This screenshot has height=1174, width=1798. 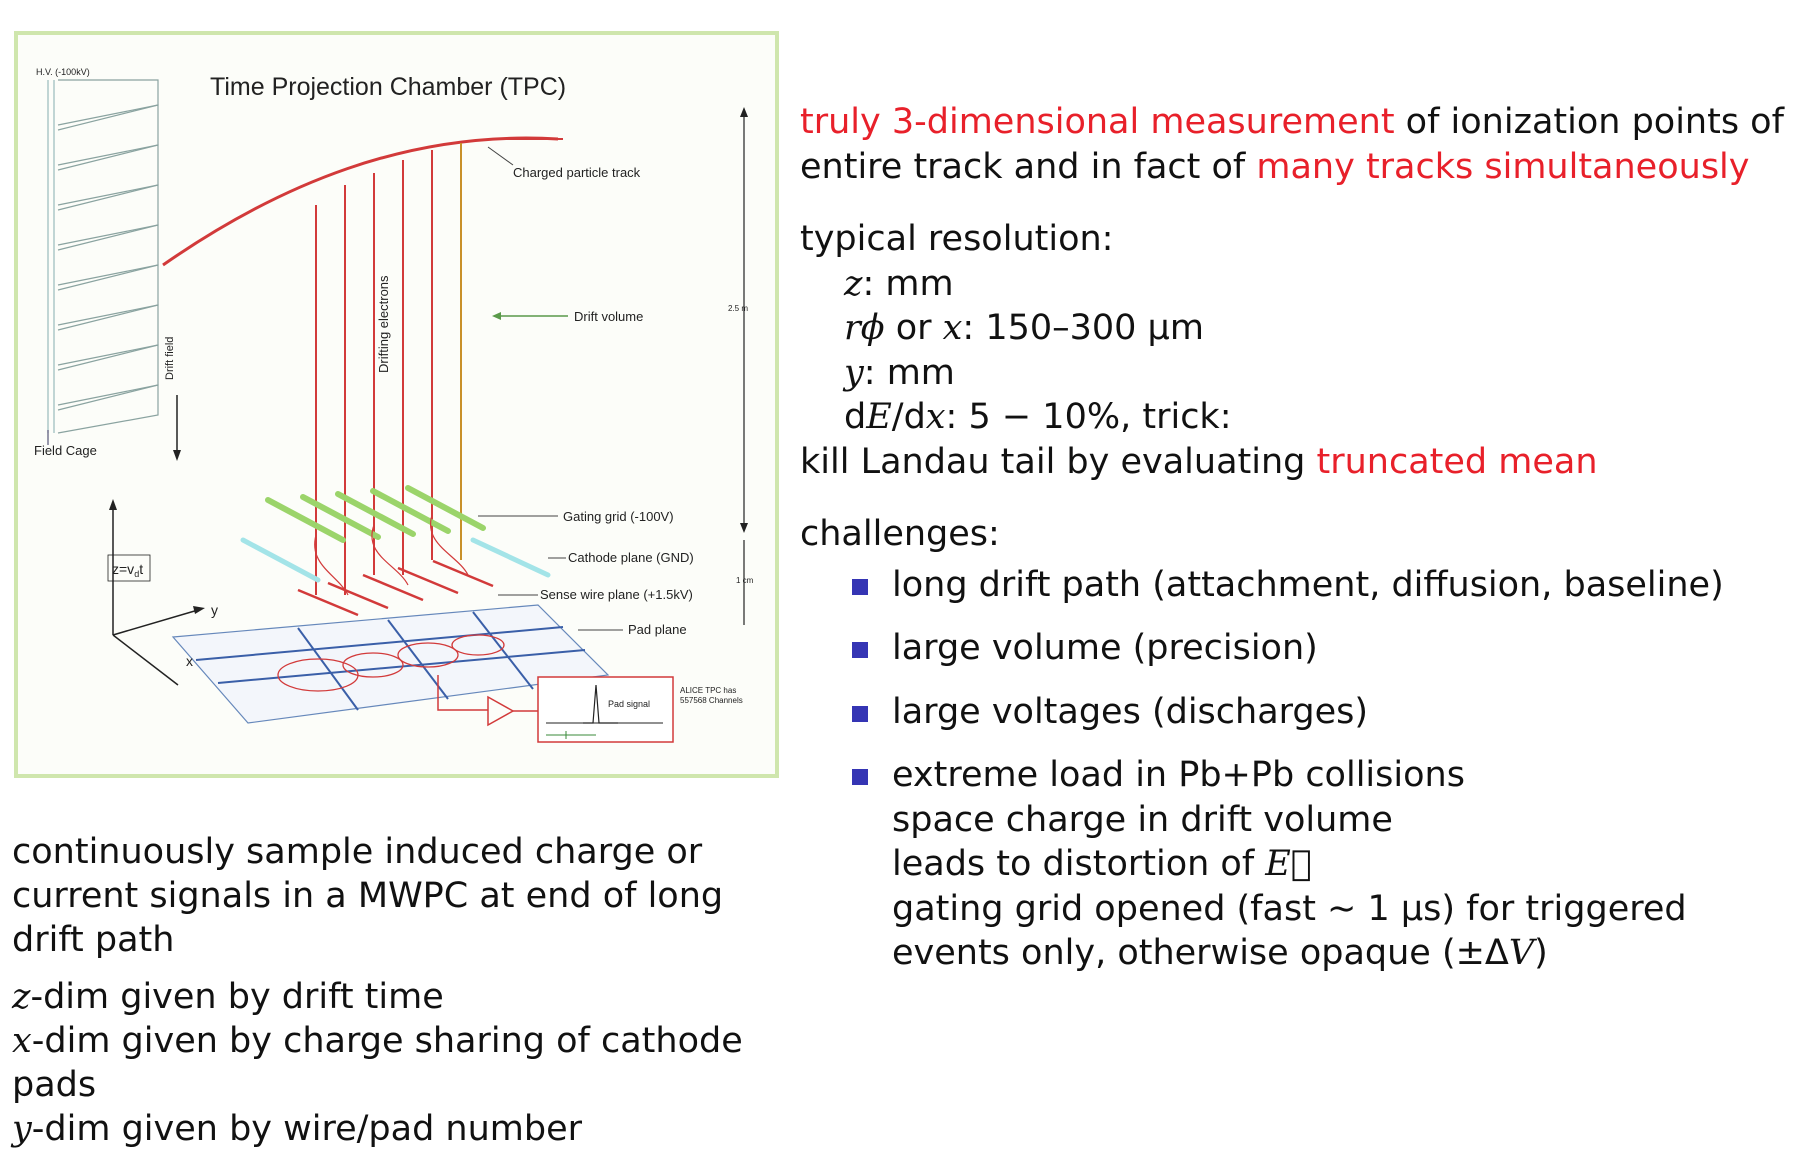 I want to click on hv-label: H.V. (-100kV), so click(x=63, y=72).